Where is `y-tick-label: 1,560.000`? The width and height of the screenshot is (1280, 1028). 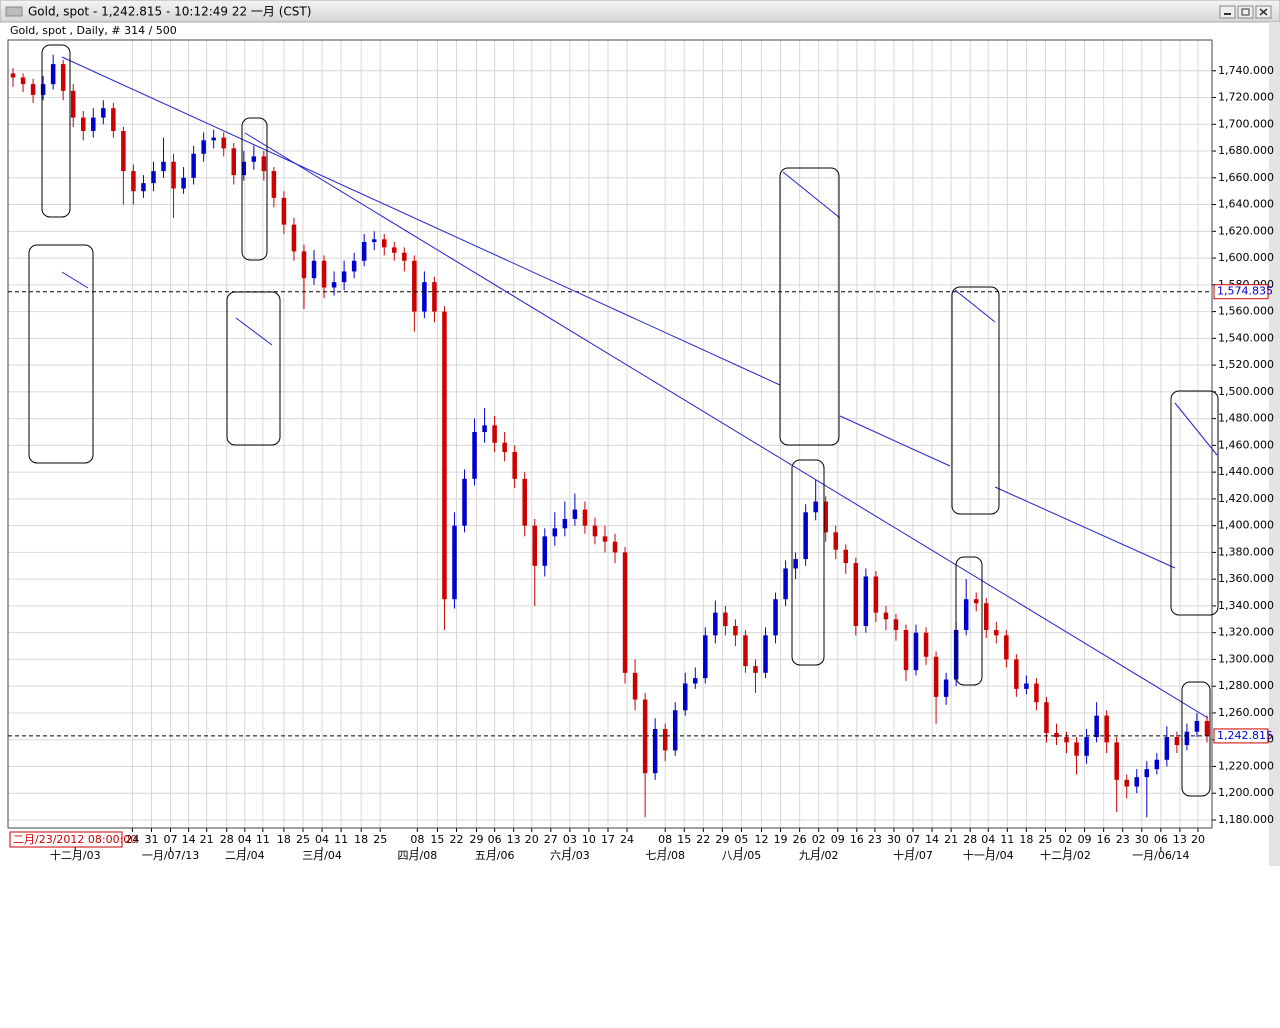
y-tick-label: 1,560.000 is located at coordinates (1246, 311).